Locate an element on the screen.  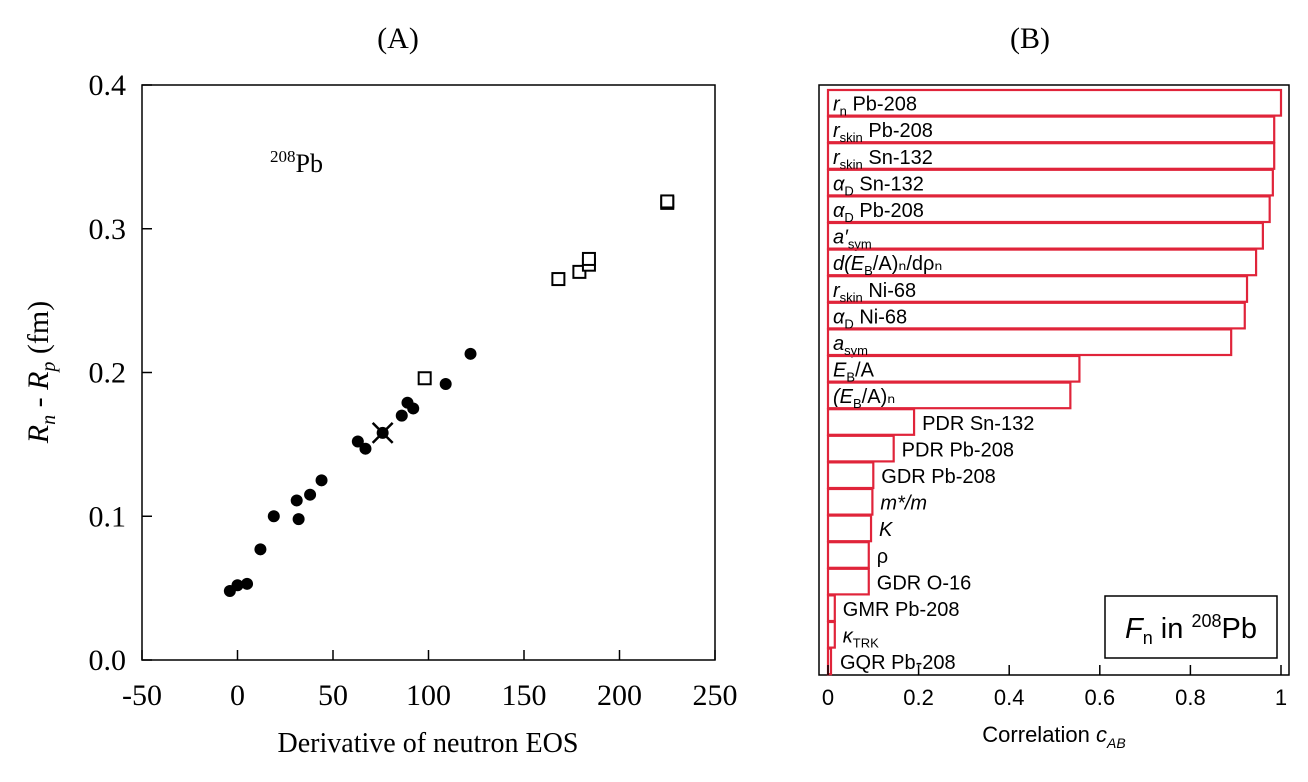
correlation-bar-label: PDR Sn-132 is located at coordinates (978, 424).